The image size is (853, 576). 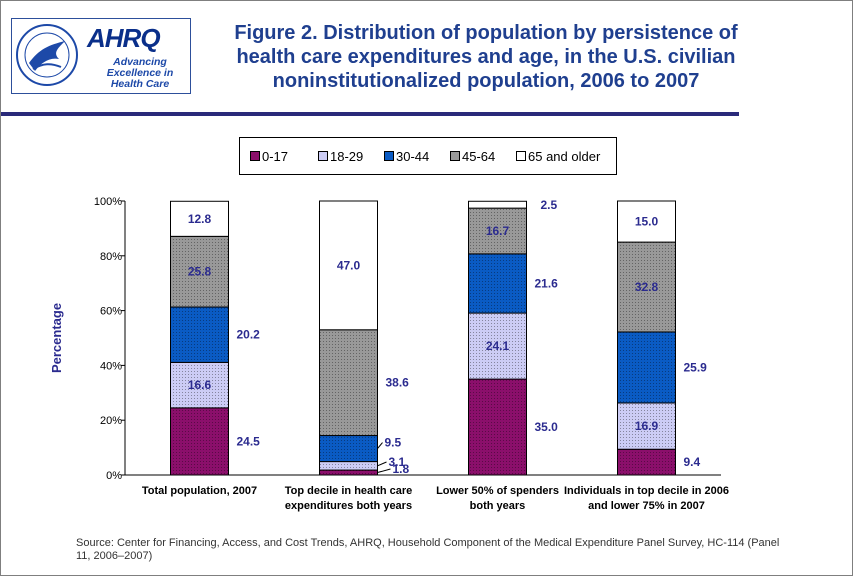 I want to click on data-label: 15.0, so click(x=647, y=222).